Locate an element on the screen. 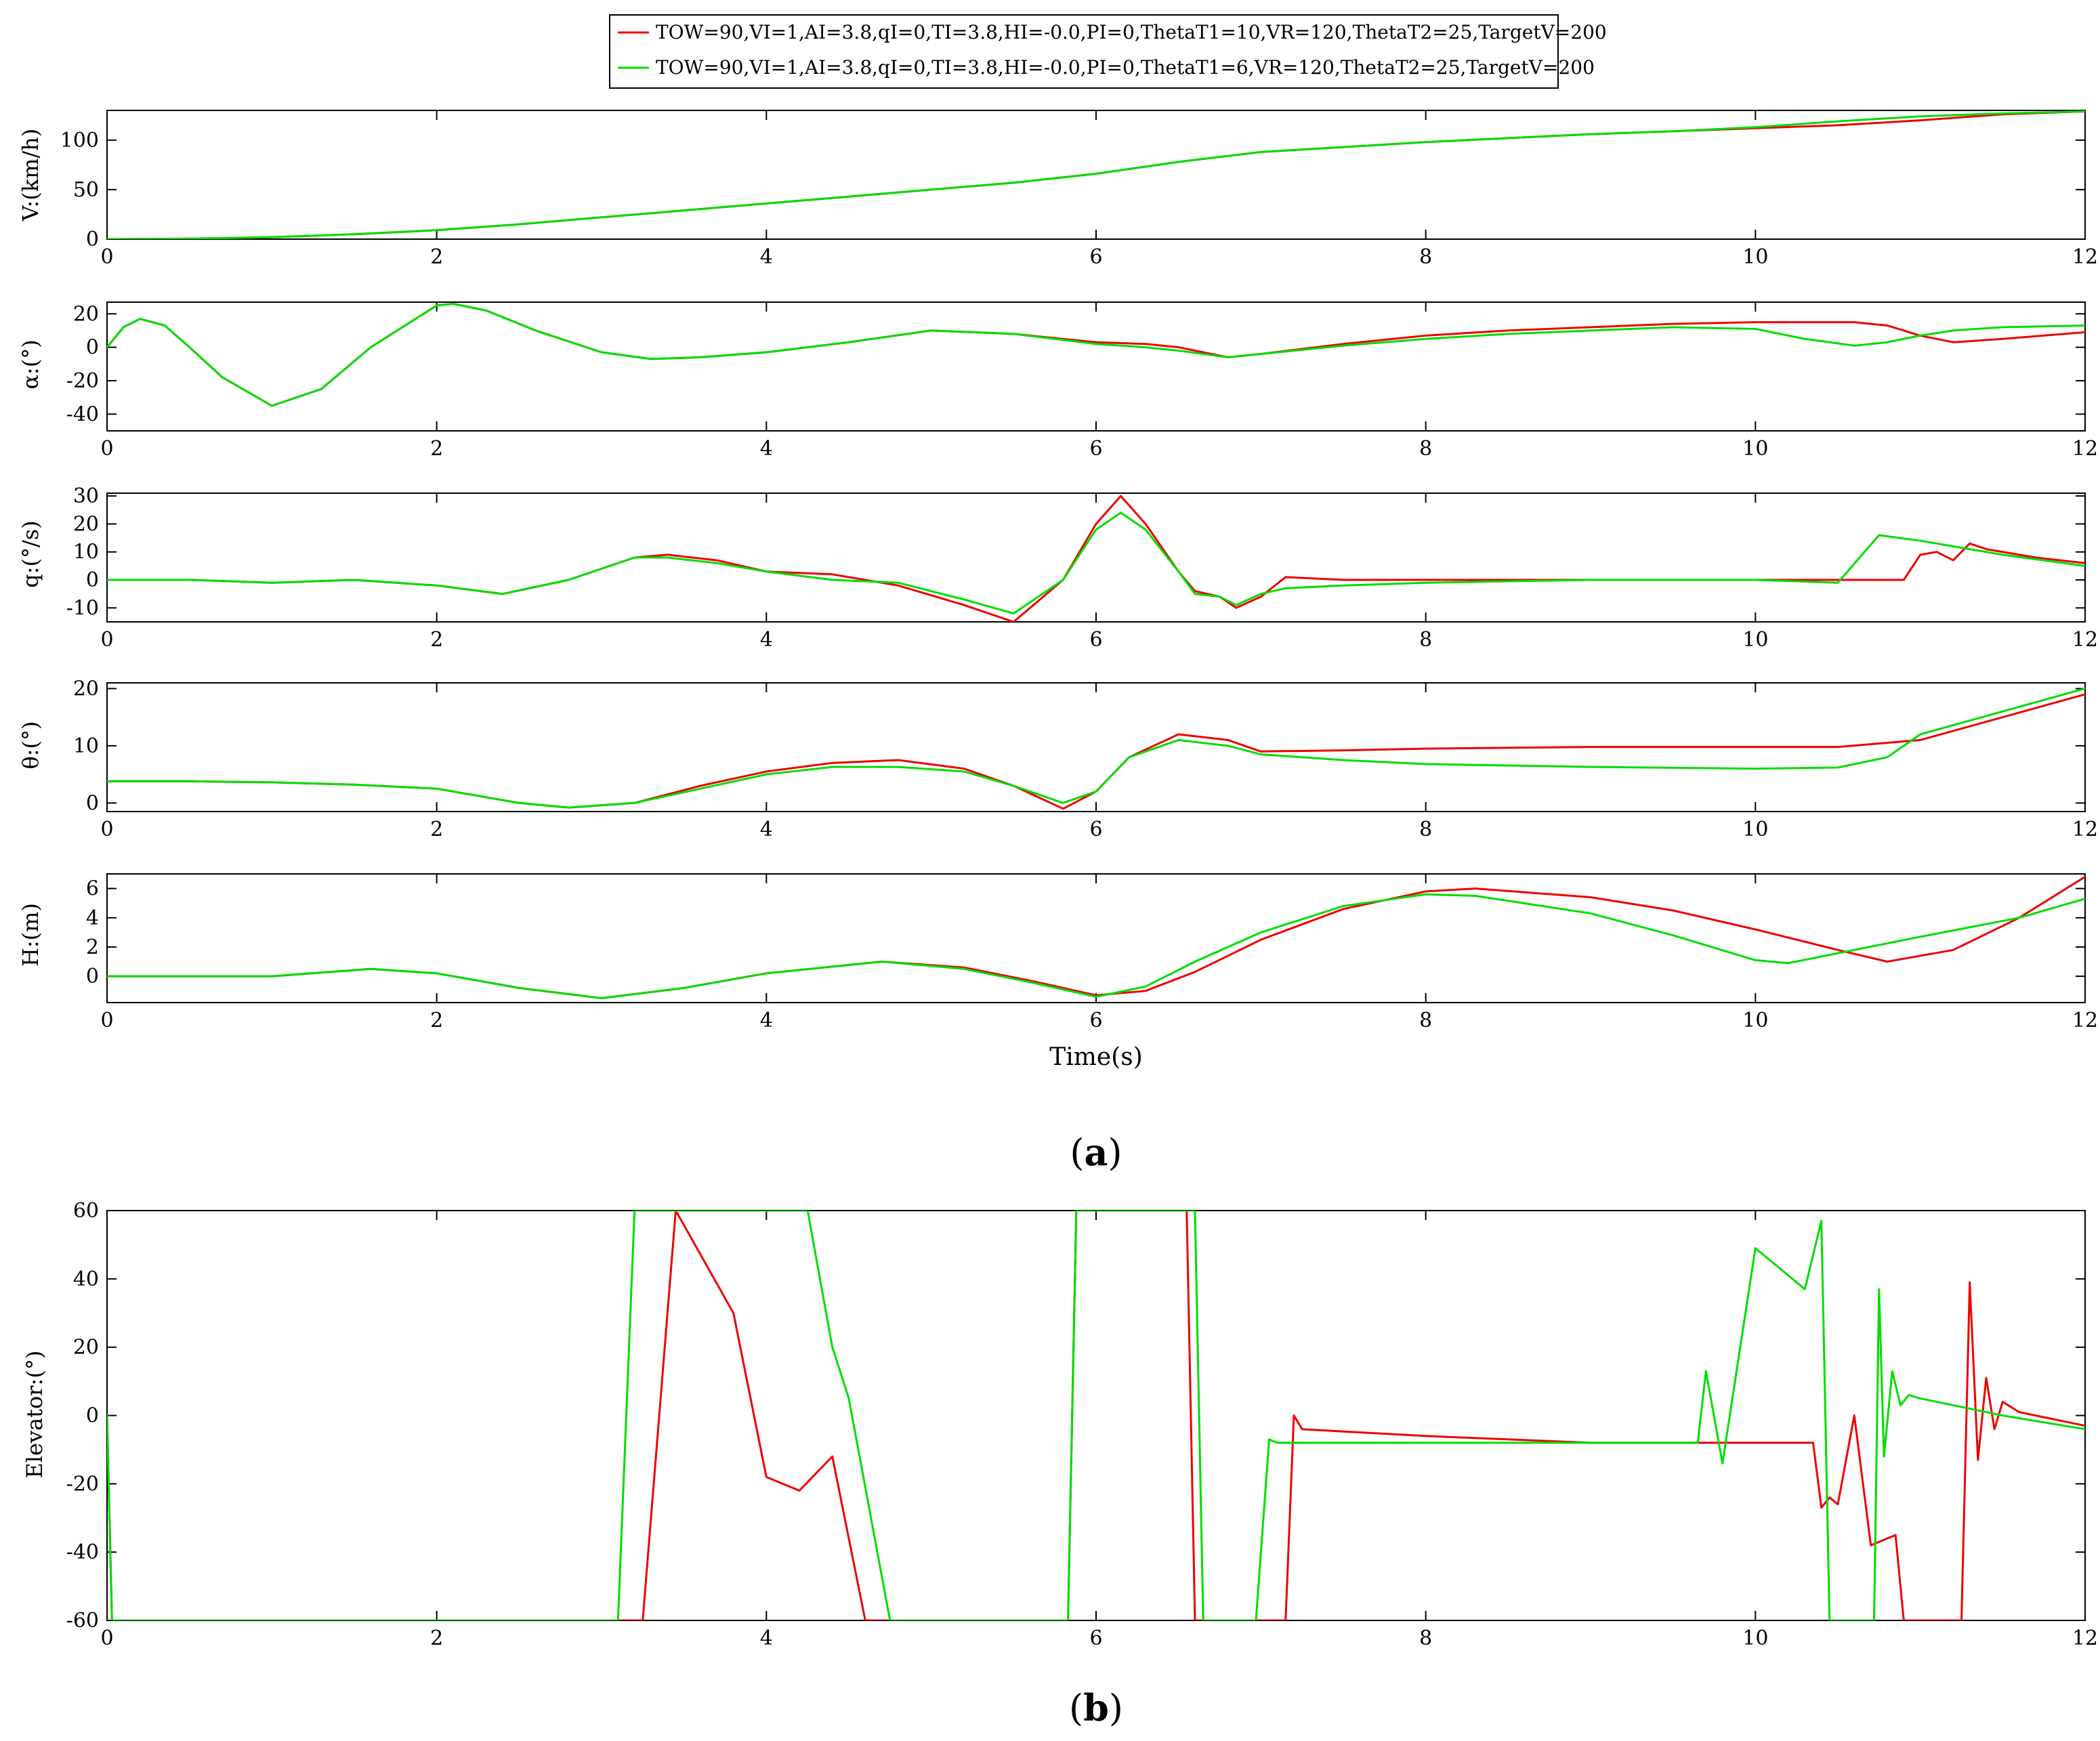 Image resolution: width=2100 pixels, height=1741 pixels. pitch-rate-axes-frame is located at coordinates (1096, 558).